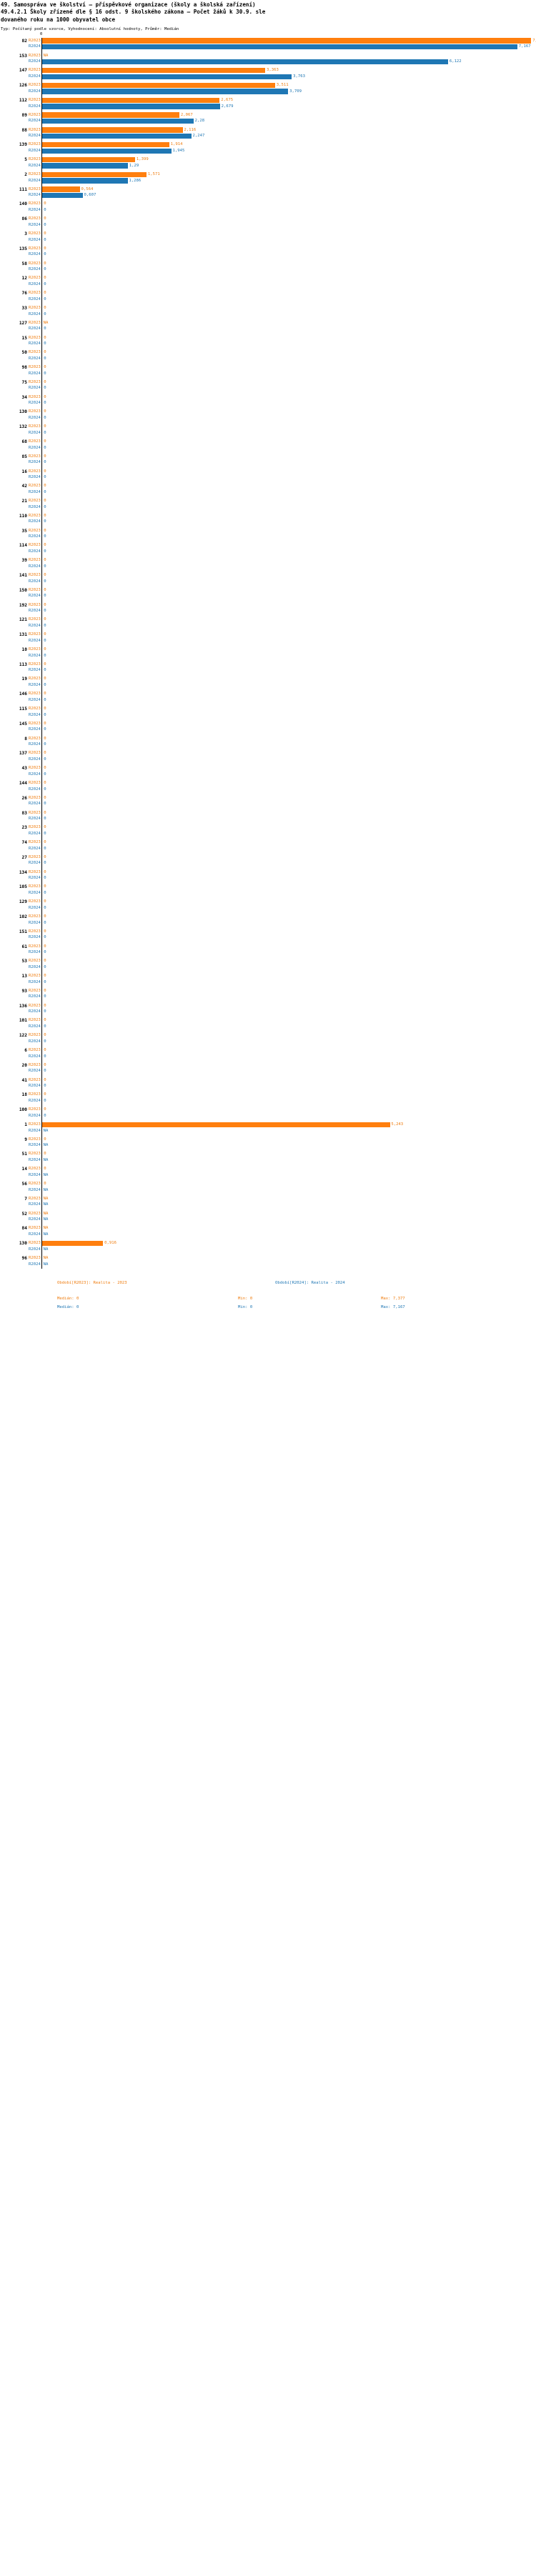 The height and width of the screenshot is (2576, 536). What do you see at coordinates (24, 1169) in the screenshot?
I see `group-label: 14` at bounding box center [24, 1169].